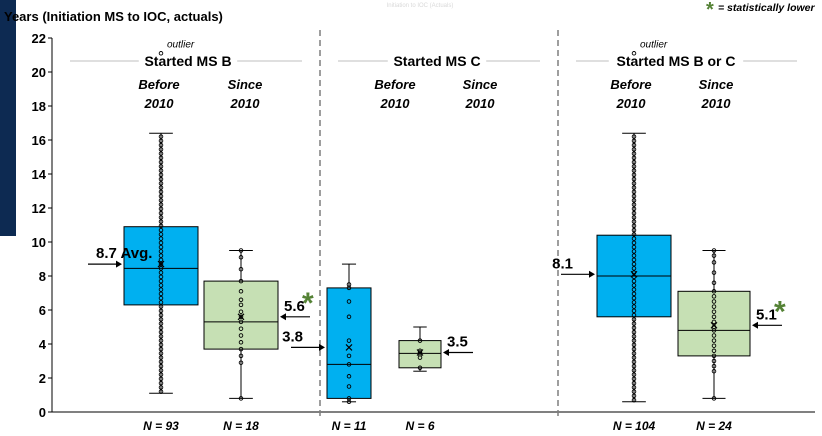  I want to click on group-title: Started MS B or C, so click(675, 61).